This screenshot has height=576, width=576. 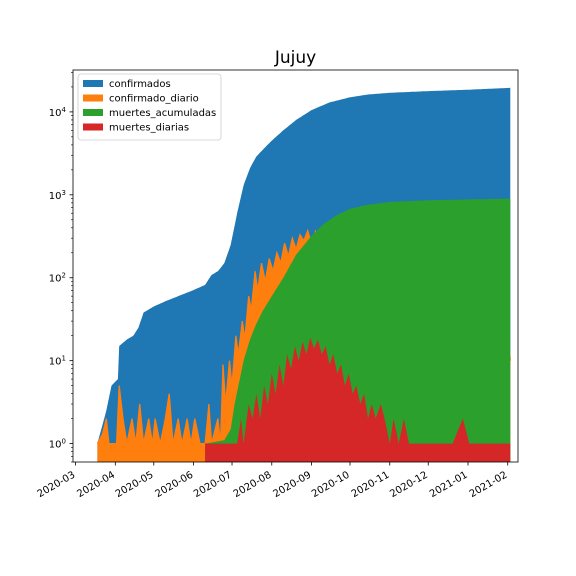 I want to click on legend-box, so click(x=149, y=107).